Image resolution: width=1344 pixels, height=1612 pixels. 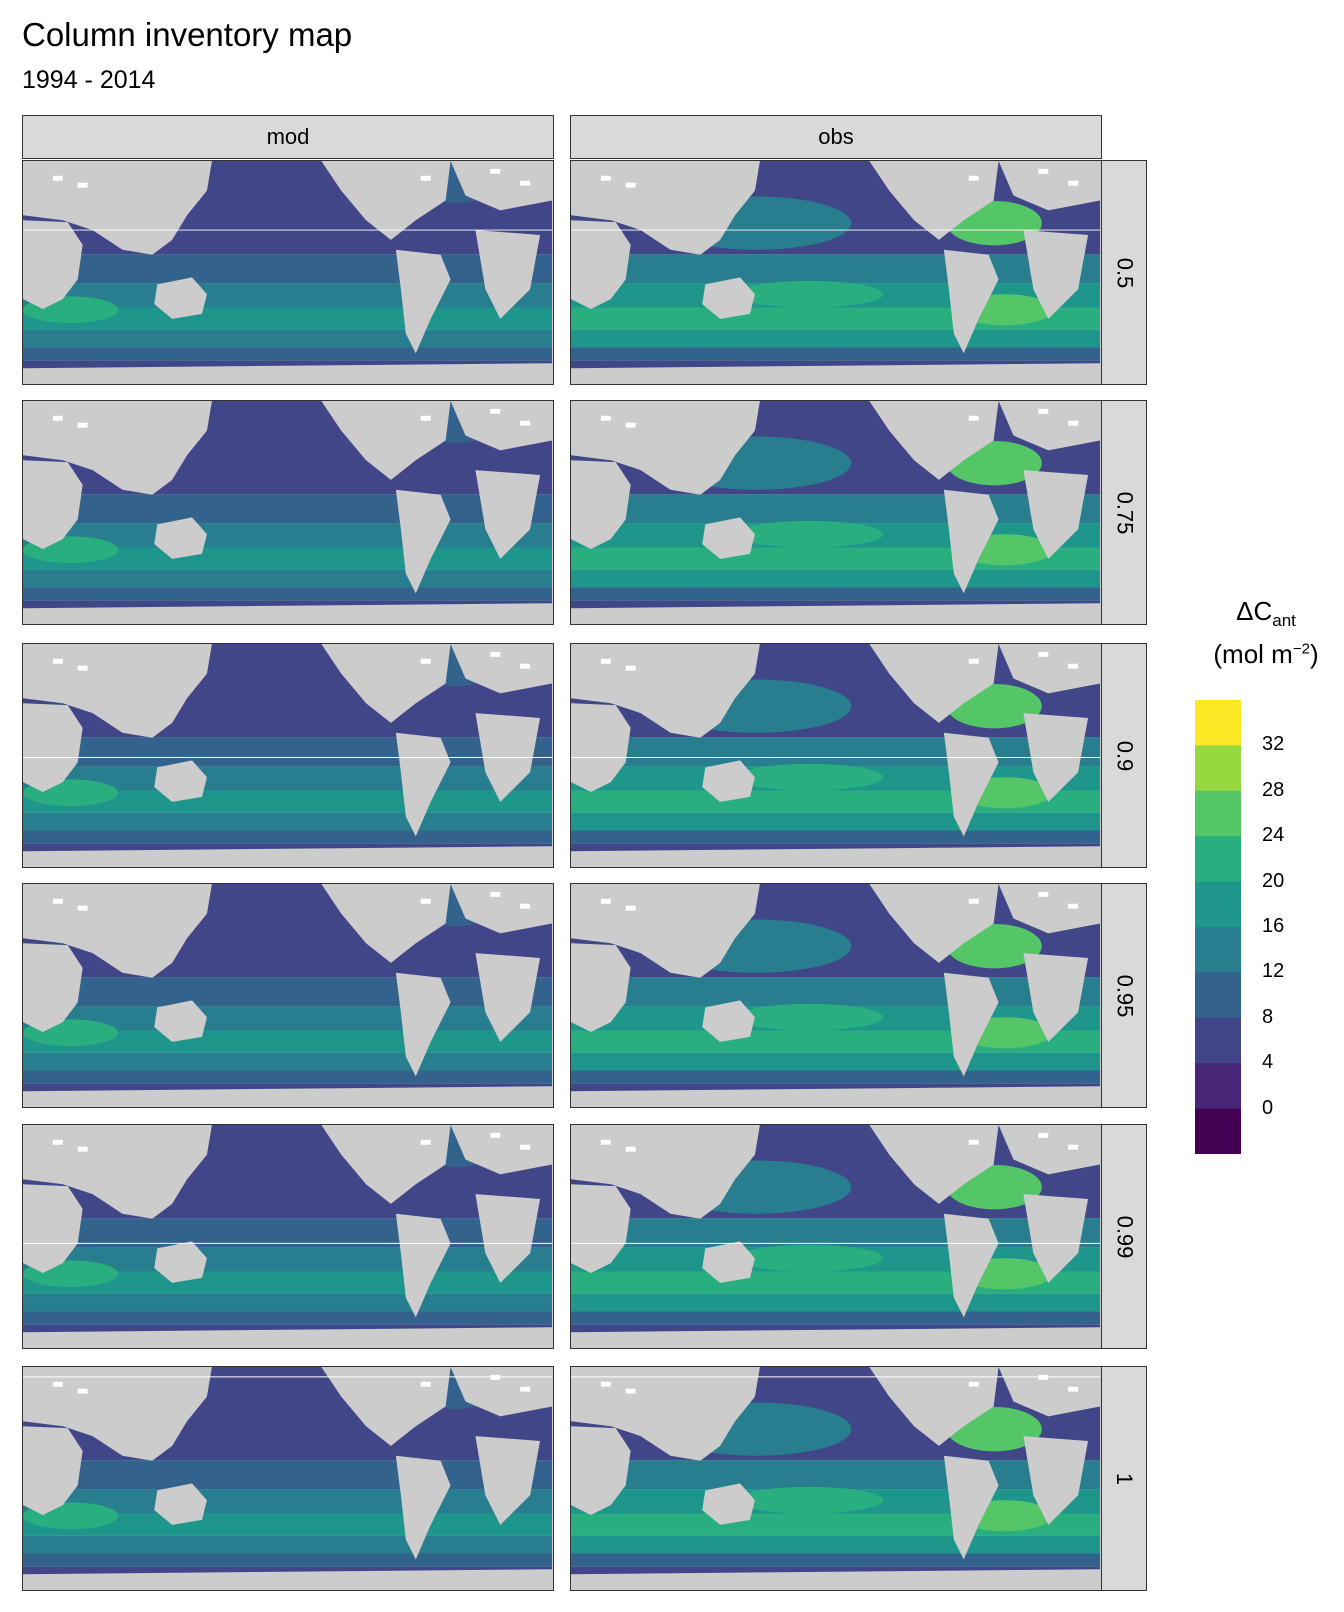 I want to click on facet-strip-row-0.99: 0.99, so click(x=1124, y=1236).